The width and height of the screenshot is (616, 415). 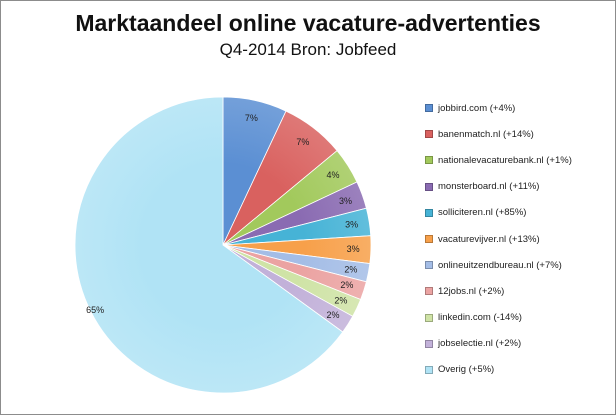 I want to click on legend-label: linkedin.com (-14%), so click(x=480, y=318).